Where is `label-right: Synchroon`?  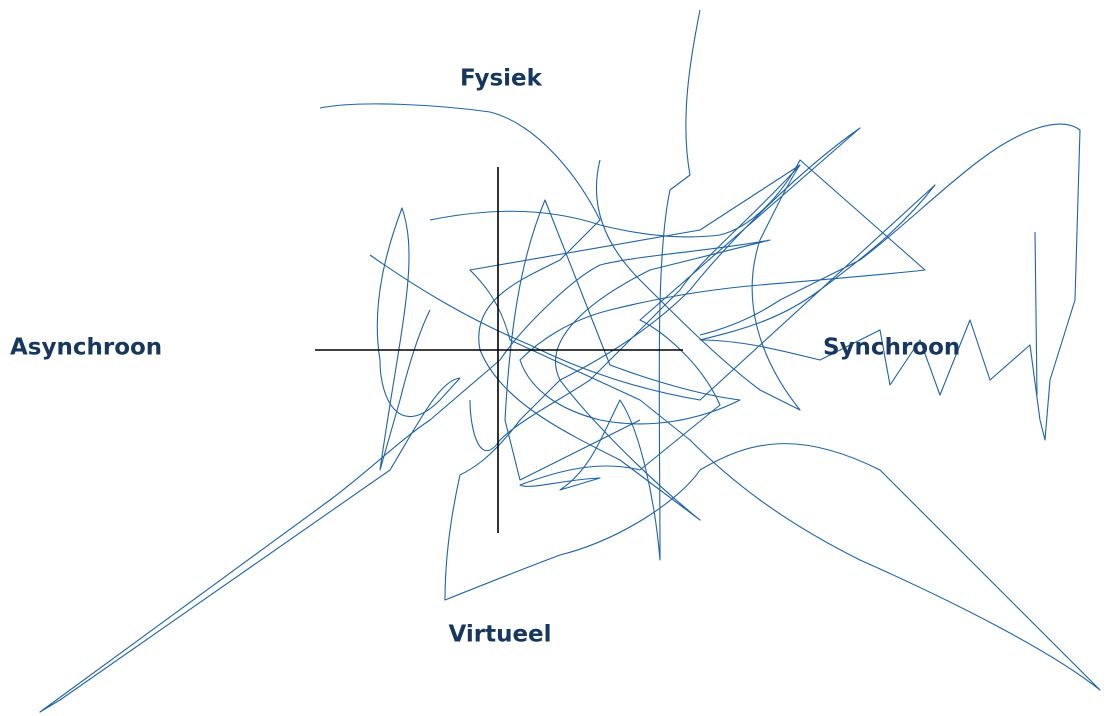 label-right: Synchroon is located at coordinates (891, 348).